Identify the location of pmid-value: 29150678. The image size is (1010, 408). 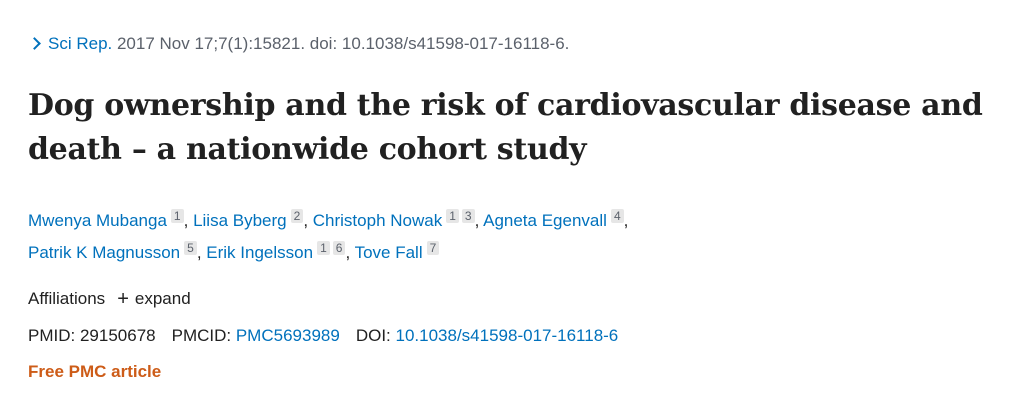
(117, 335).